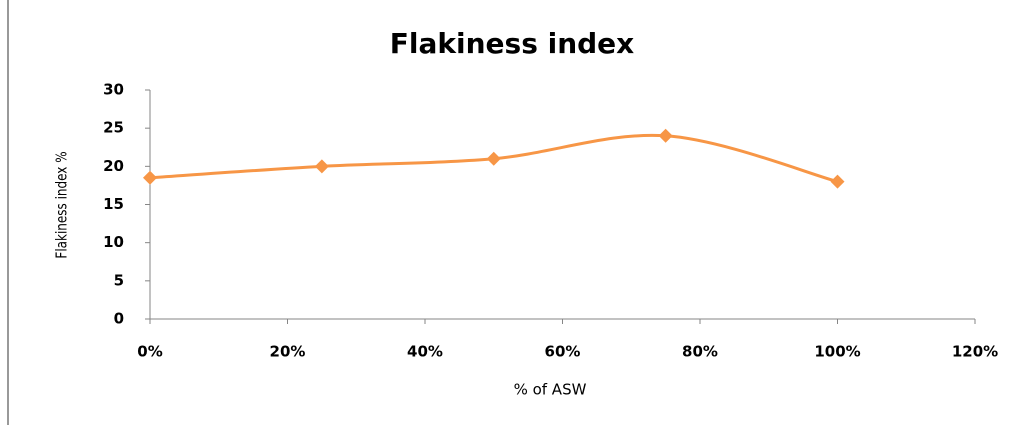  Describe the element at coordinates (975, 352) in the screenshot. I see `x-tick-label: 120%` at that location.